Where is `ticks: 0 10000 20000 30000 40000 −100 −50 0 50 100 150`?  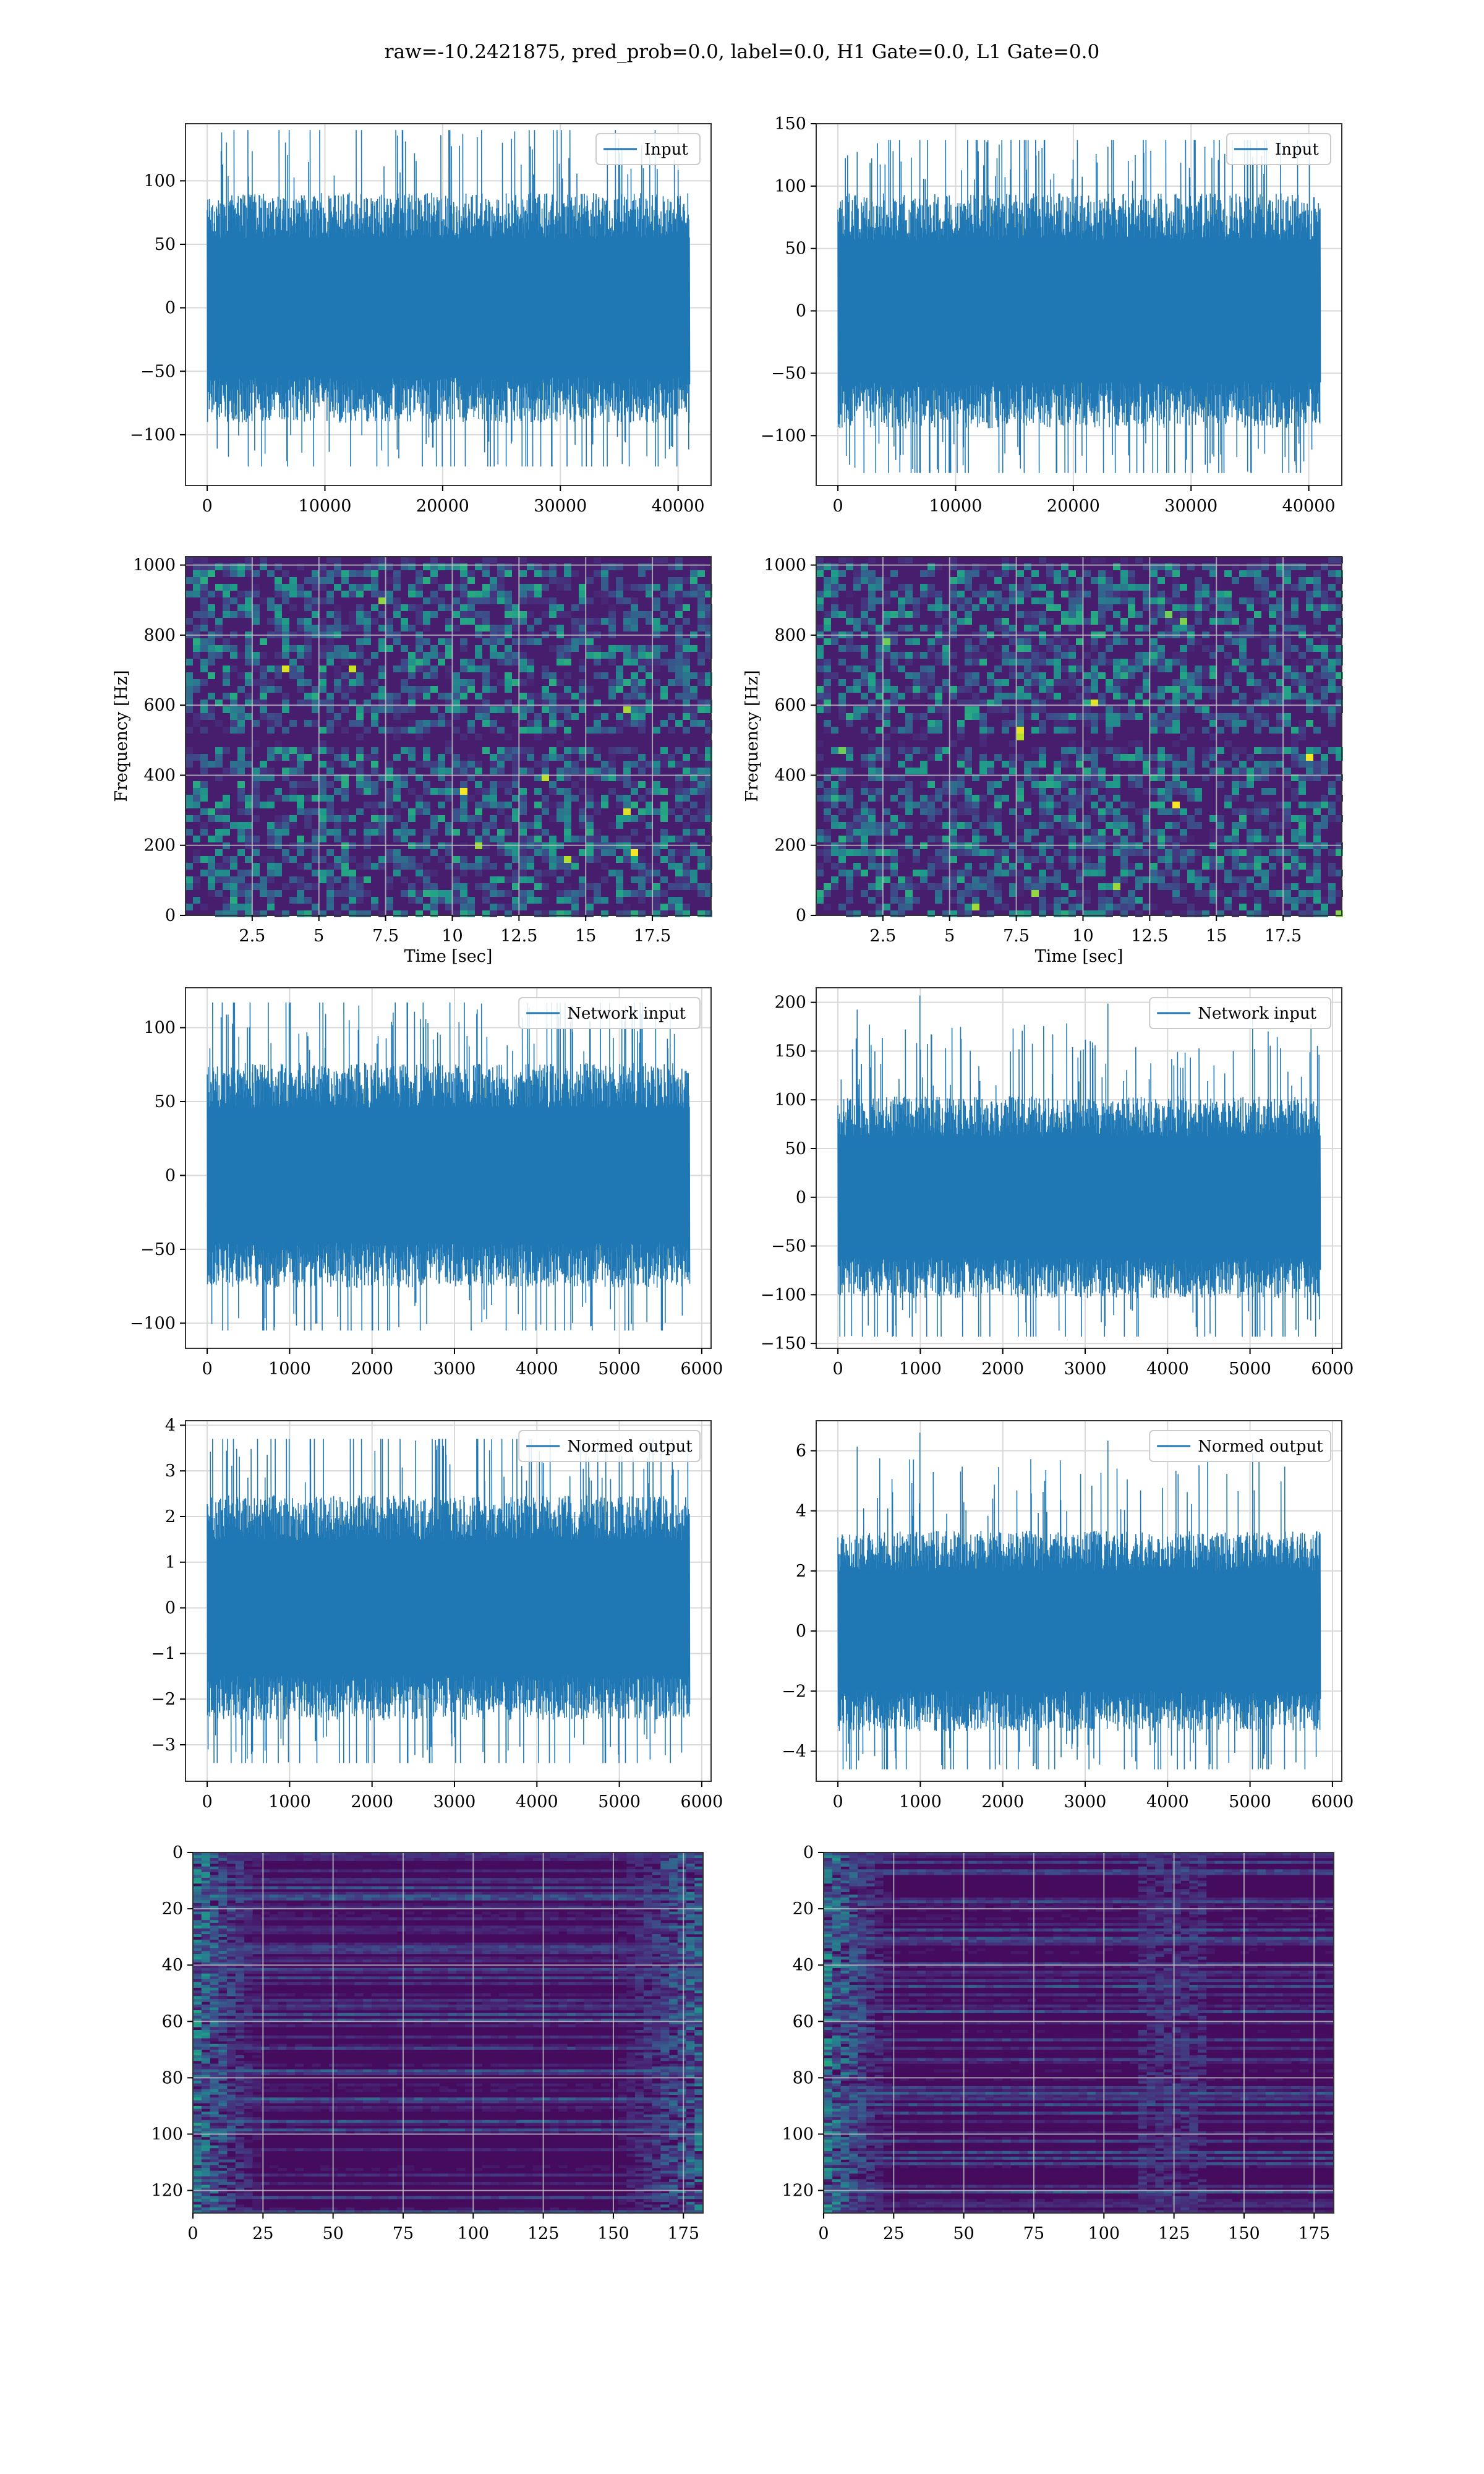 ticks: 0 10000 20000 30000 40000 −100 −50 0 50 100 150 is located at coordinates (1048, 315).